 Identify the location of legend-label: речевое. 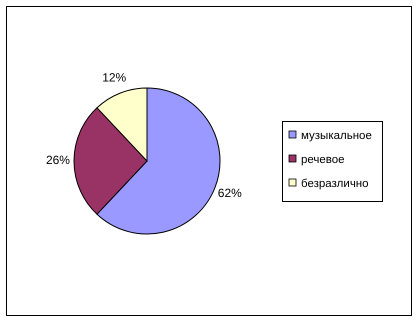
(323, 160).